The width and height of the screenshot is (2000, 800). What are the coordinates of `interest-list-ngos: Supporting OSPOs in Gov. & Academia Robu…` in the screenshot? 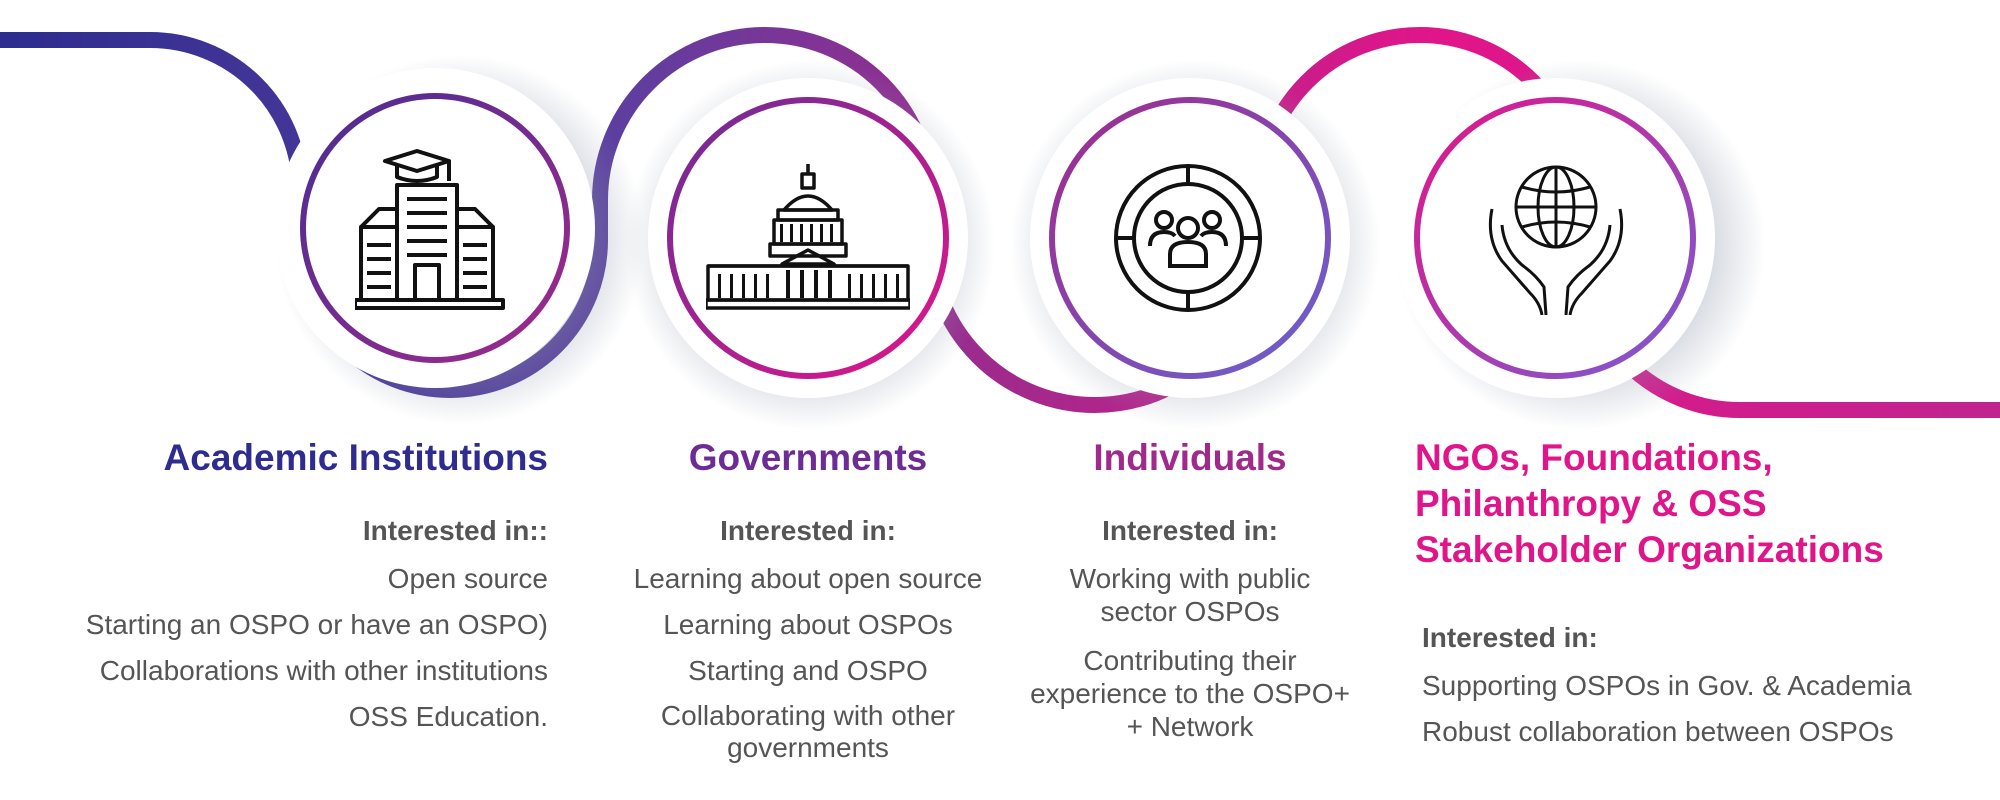 It's located at (1702, 709).